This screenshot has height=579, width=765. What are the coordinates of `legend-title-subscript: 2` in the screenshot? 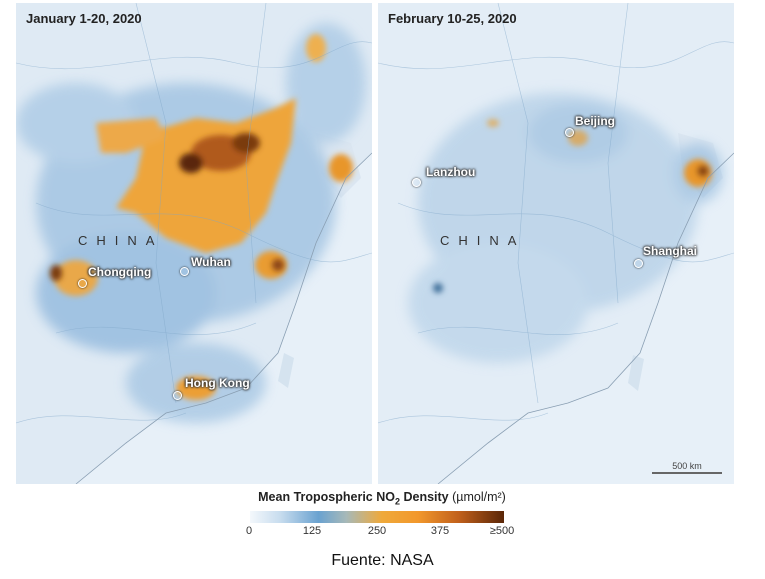 It's located at (397, 501).